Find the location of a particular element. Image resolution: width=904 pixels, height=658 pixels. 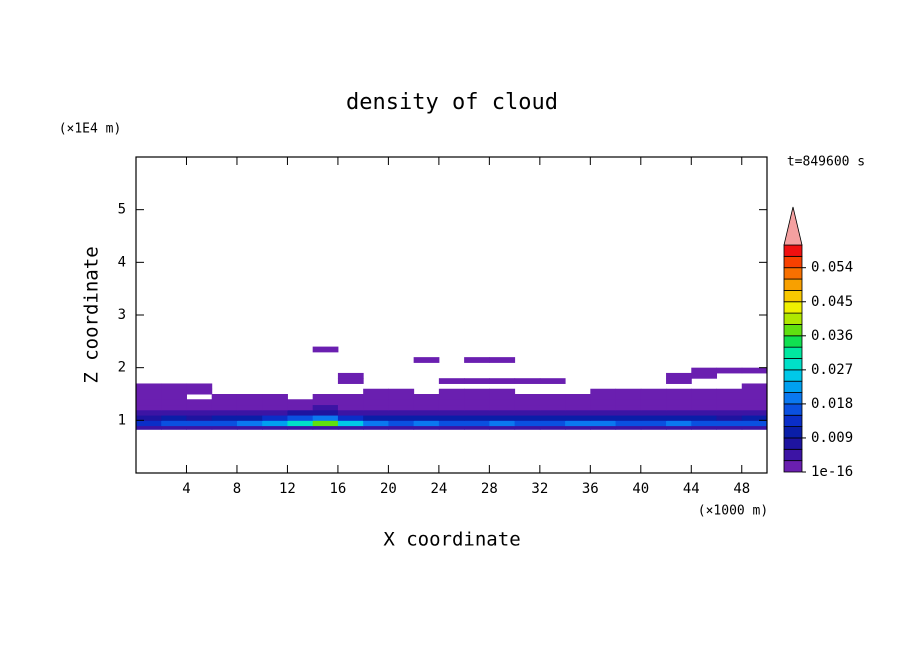

y-tick-label: 3 is located at coordinates (122, 315).